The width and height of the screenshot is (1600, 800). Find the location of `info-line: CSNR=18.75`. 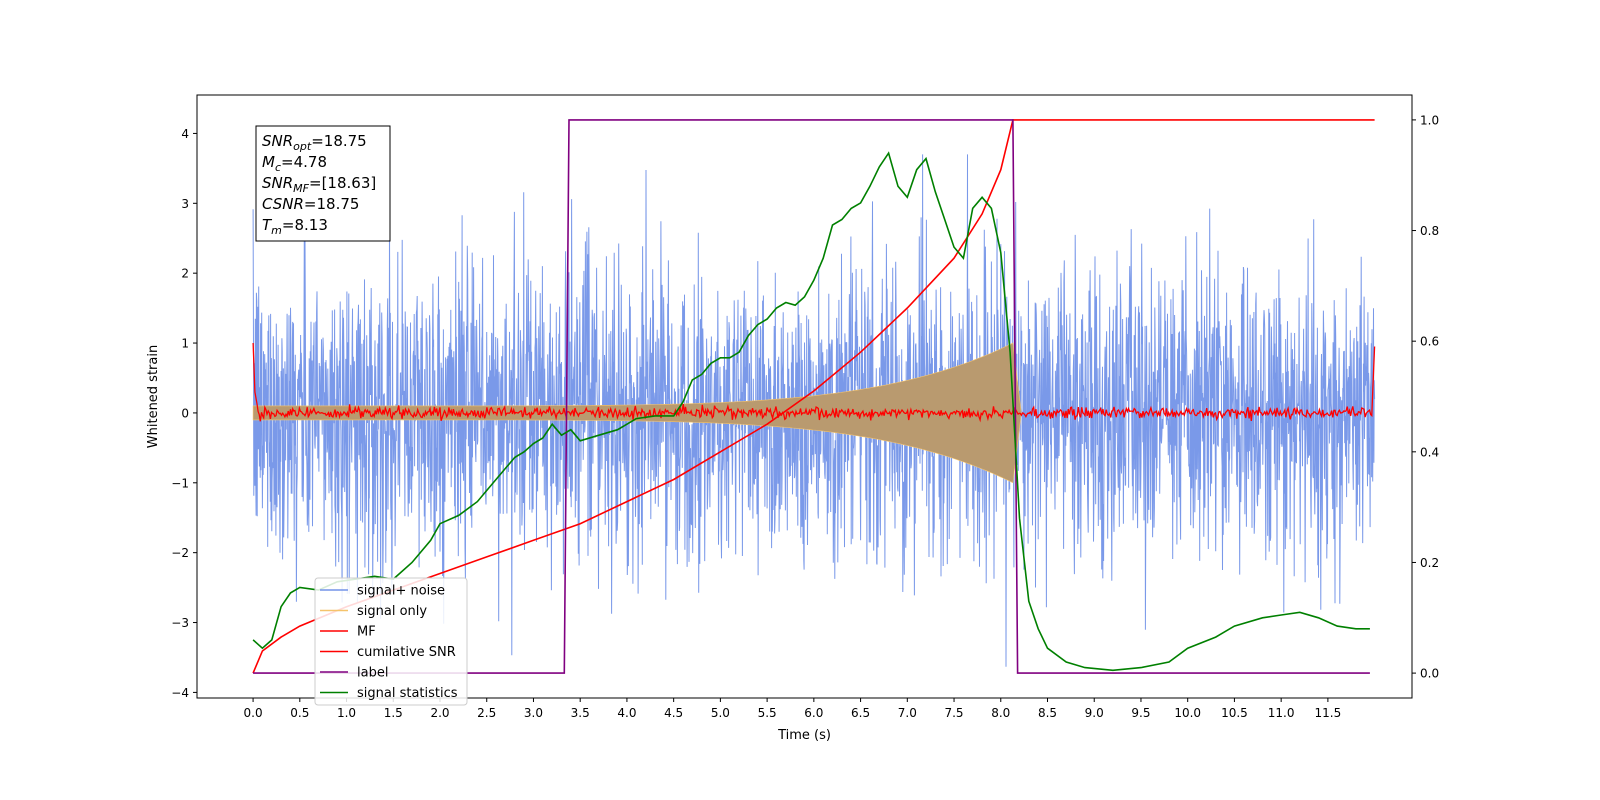

info-line: CSNR=18.75 is located at coordinates (310, 204).